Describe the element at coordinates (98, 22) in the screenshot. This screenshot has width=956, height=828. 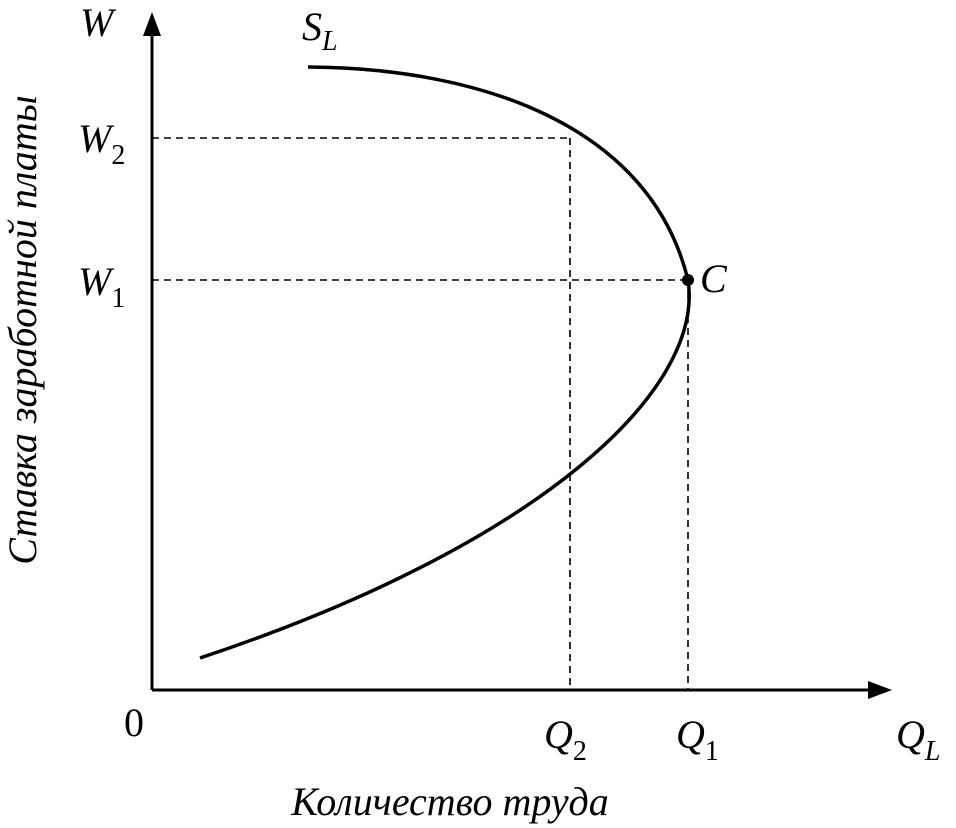
I see `y-symbol: W` at that location.